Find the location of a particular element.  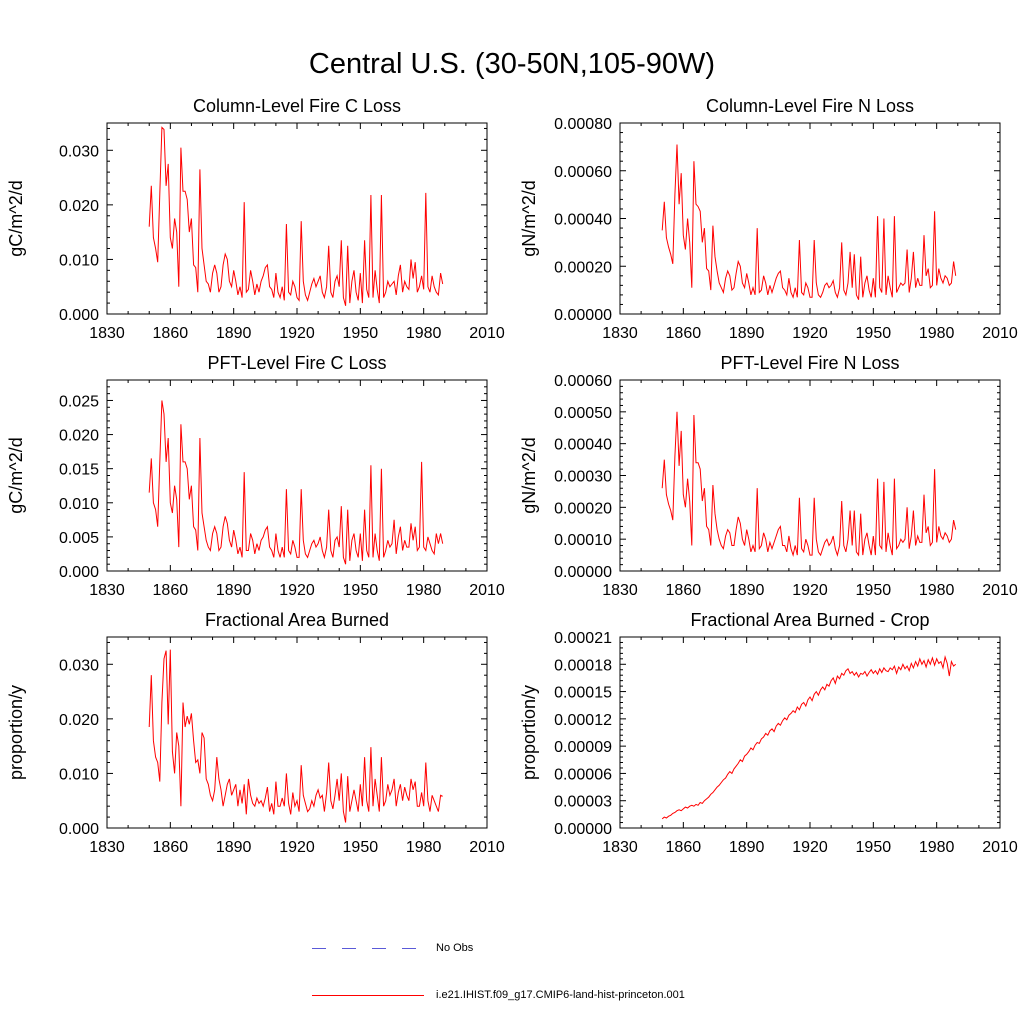

y-tick-label: 0.00009 is located at coordinates (583, 747).